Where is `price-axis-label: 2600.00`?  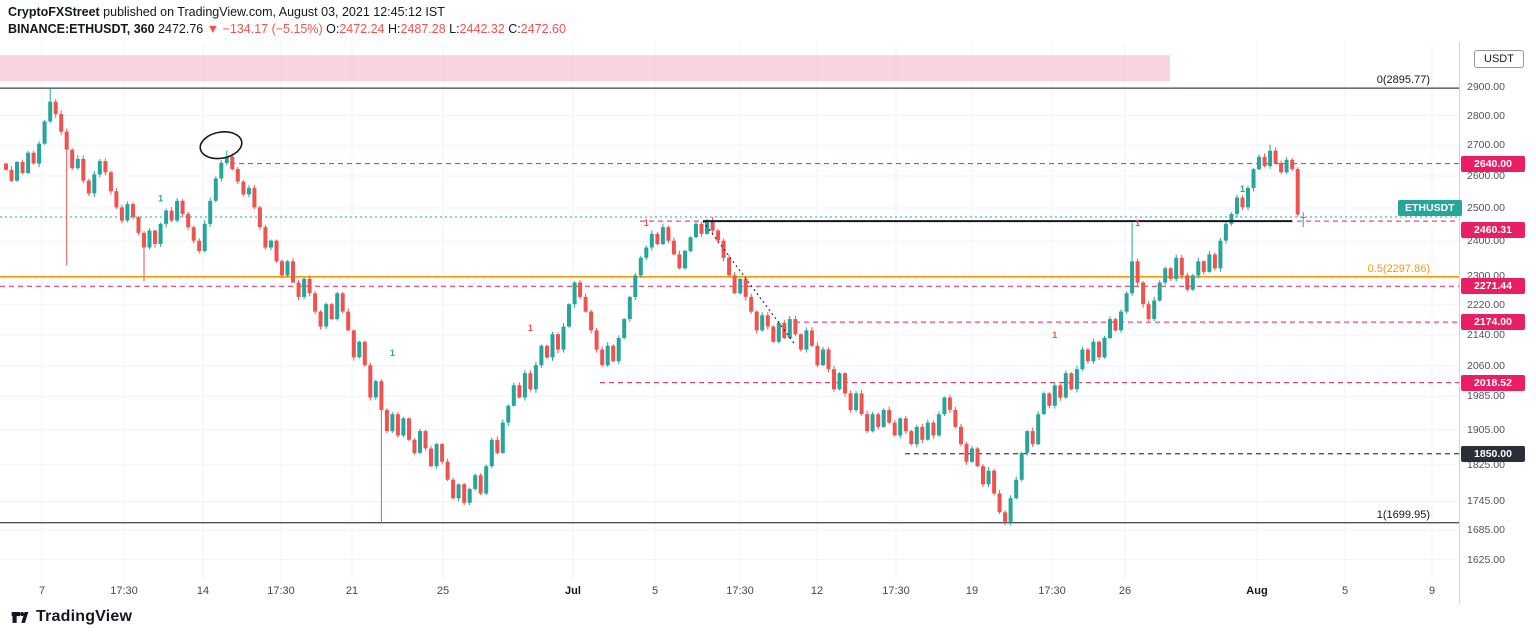
price-axis-label: 2600.00 is located at coordinates (1486, 176).